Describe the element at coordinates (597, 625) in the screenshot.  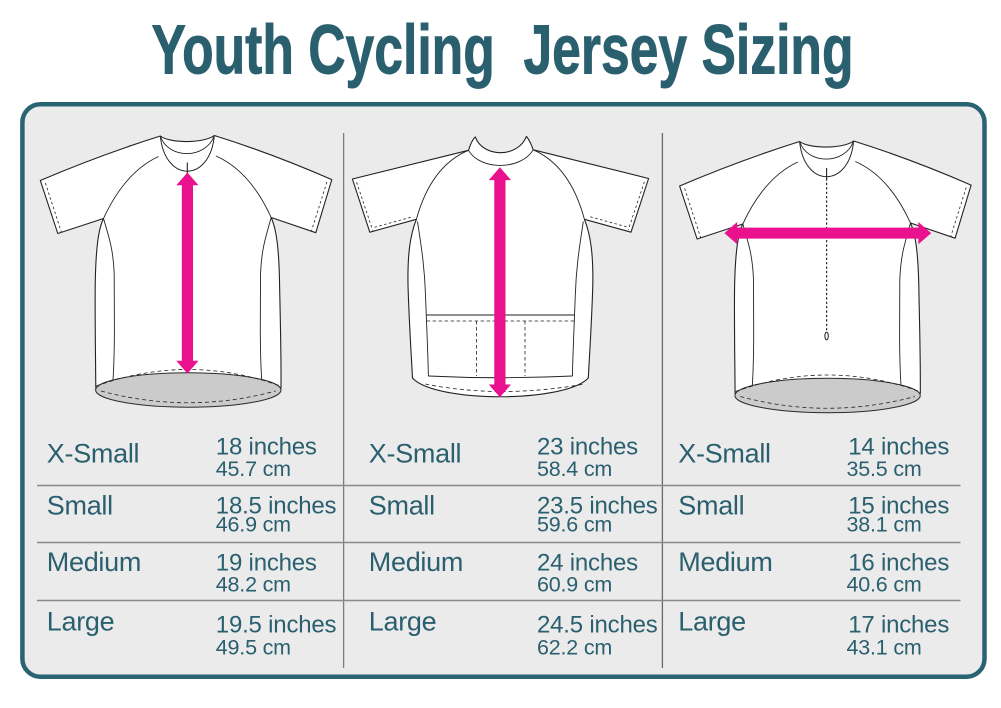
I see `svg-text: 24.5 inches` at that location.